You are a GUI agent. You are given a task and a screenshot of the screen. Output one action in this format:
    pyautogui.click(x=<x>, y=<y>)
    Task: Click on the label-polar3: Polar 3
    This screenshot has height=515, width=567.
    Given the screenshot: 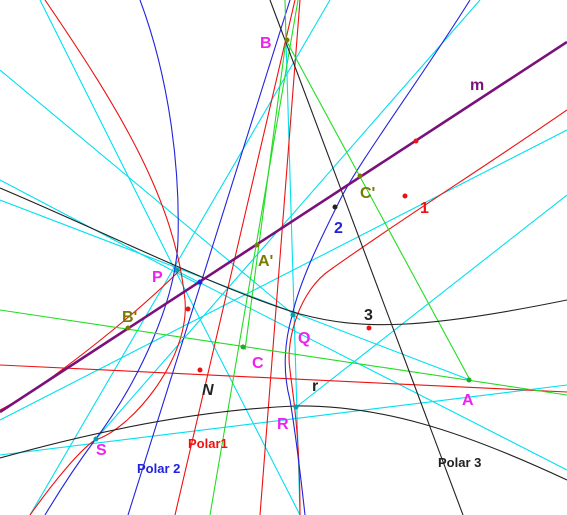 What is the action you would take?
    pyautogui.click(x=459, y=462)
    